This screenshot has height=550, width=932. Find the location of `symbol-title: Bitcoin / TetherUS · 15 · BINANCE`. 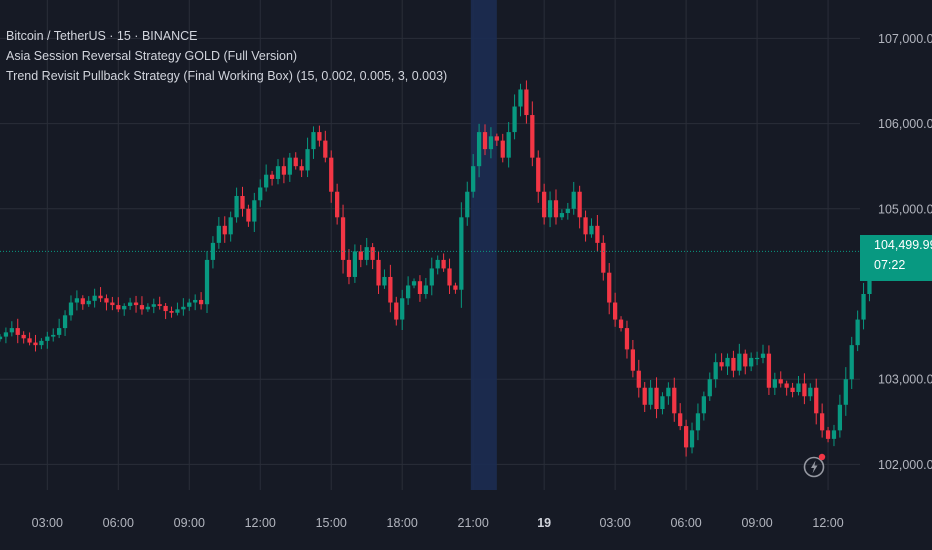

symbol-title: Bitcoin / TetherUS · 15 · BINANCE is located at coordinates (102, 36).